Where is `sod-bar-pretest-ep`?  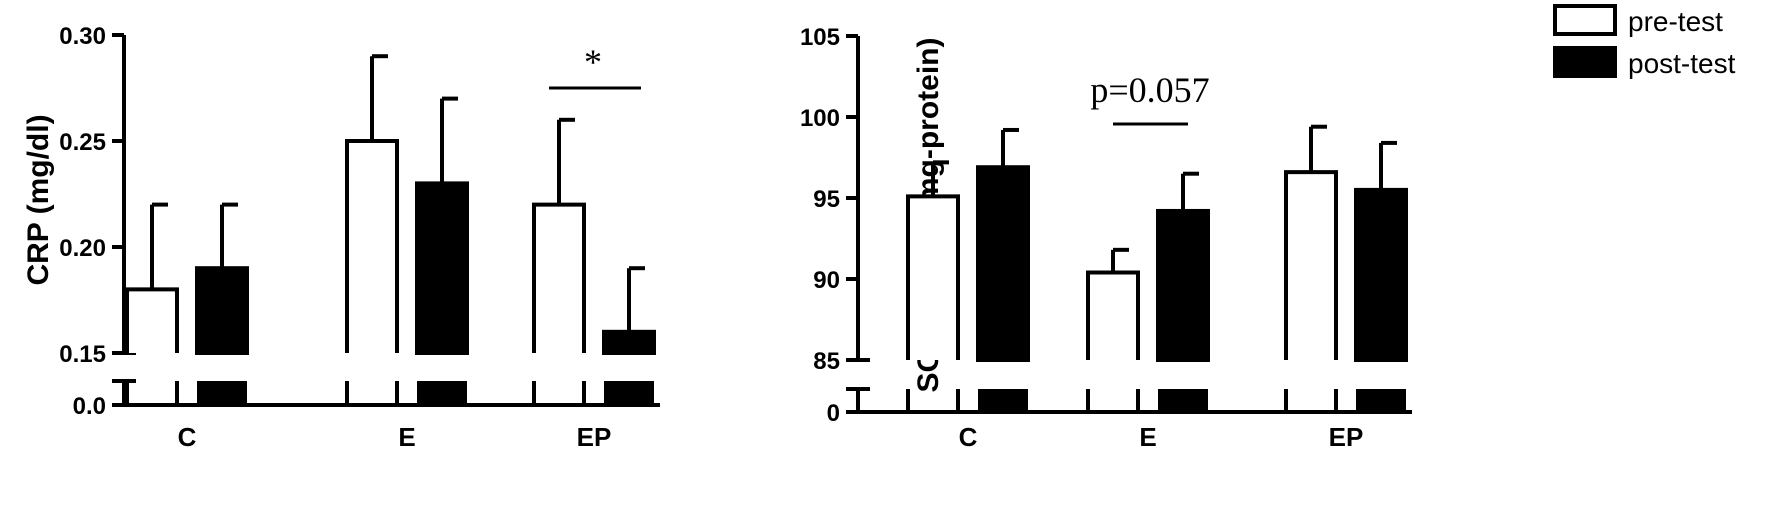
sod-bar-pretest-ep is located at coordinates (1311, 265).